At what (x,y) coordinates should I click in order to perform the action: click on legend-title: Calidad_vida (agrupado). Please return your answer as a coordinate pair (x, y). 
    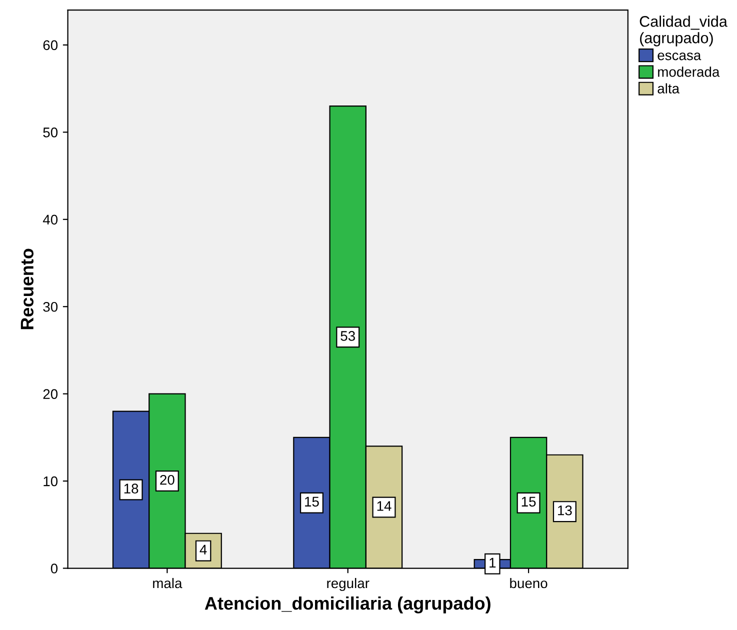
    Looking at the image, I should click on (684, 31).